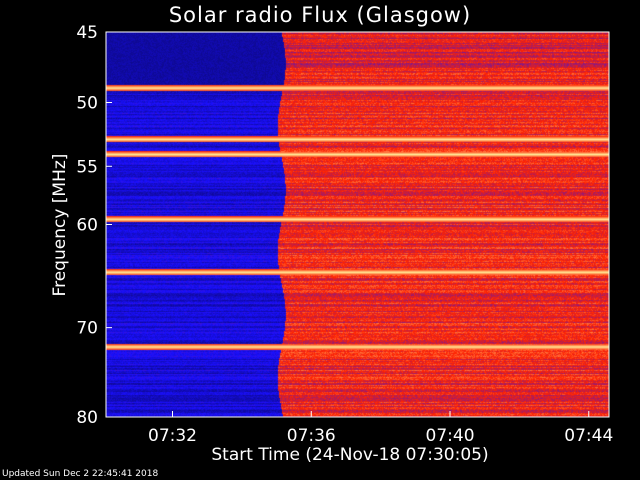  Describe the element at coordinates (350, 455) in the screenshot. I see `x-axis-label: Start Time (24-Nov-18 07:30:05)` at that location.